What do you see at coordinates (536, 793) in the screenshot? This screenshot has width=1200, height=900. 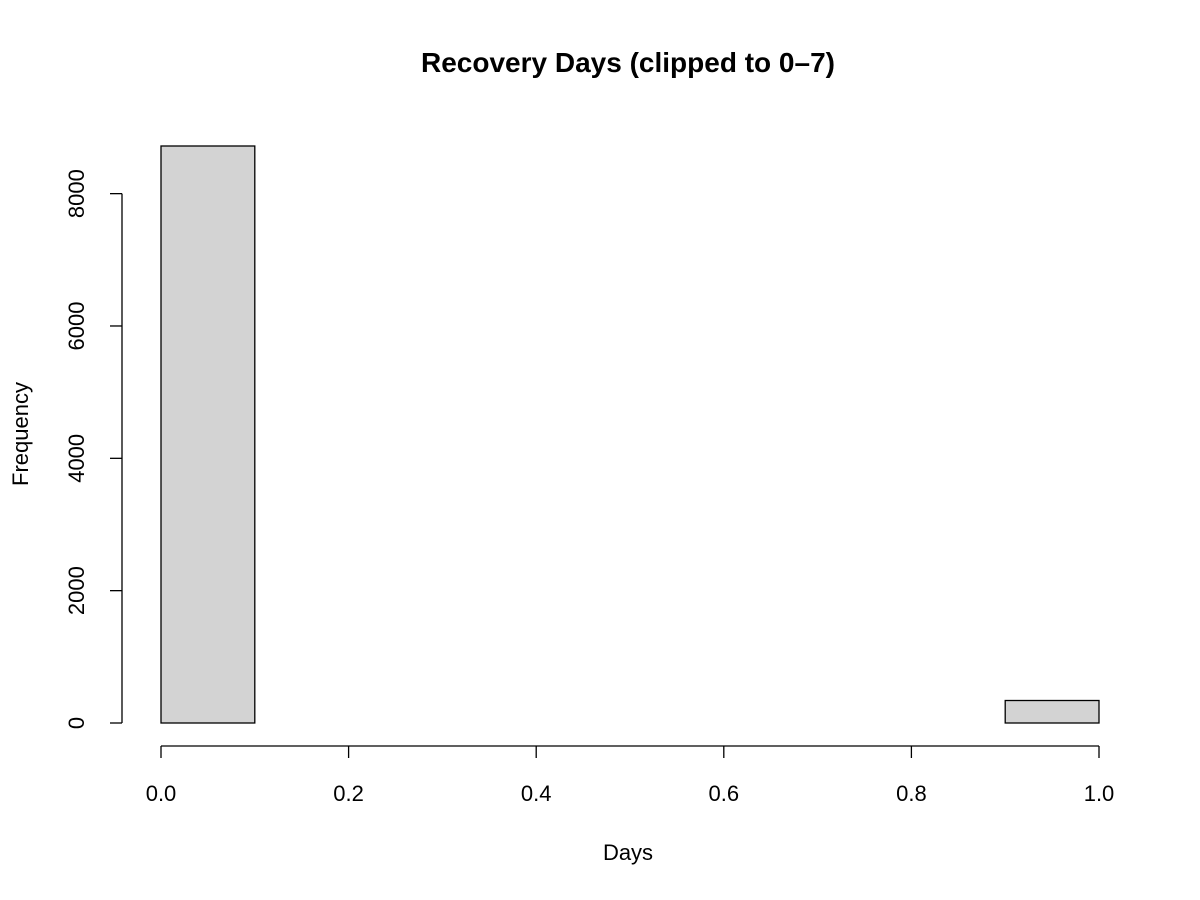 I see `x-tick-label: 0.4` at bounding box center [536, 793].